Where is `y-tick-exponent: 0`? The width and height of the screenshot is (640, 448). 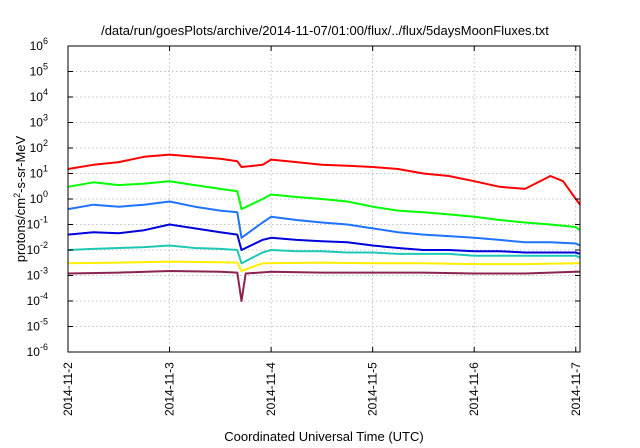
y-tick-exponent: 0 is located at coordinates (45, 194).